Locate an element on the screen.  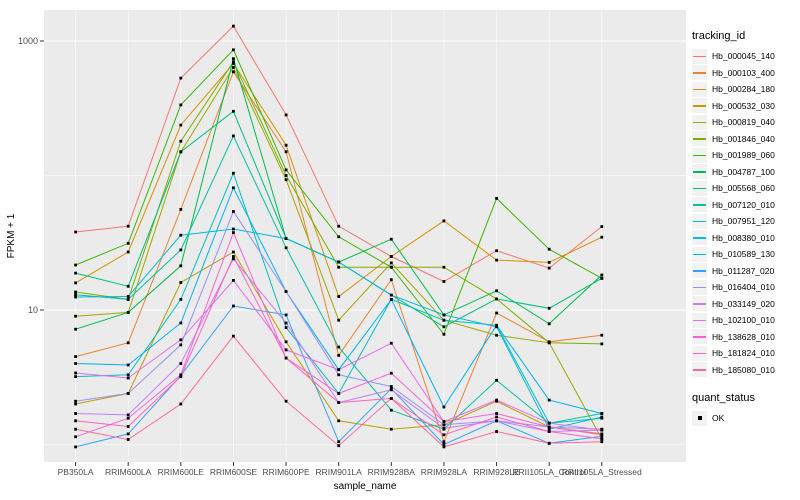
legend-item: Hb_007120_010 is located at coordinates (746, 205).